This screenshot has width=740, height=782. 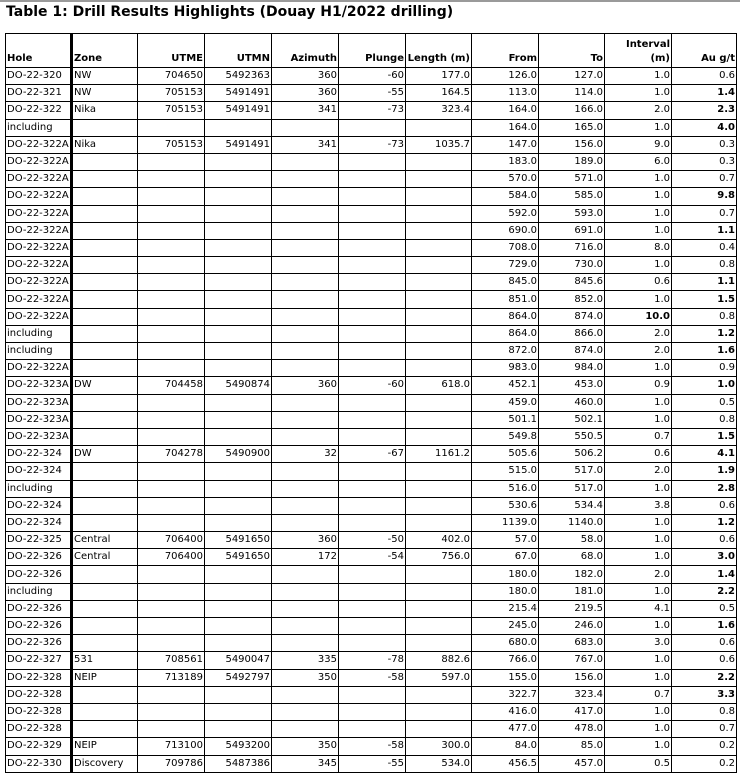 I want to click on cell-azimuth: 350, so click(x=305, y=677).